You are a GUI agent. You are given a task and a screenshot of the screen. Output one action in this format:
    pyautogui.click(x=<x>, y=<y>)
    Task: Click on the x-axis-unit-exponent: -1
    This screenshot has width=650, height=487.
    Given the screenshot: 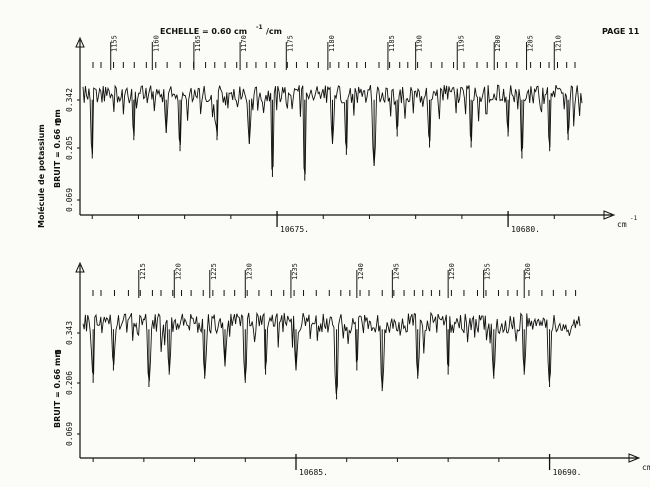 What is the action you would take?
    pyautogui.click(x=634, y=218)
    